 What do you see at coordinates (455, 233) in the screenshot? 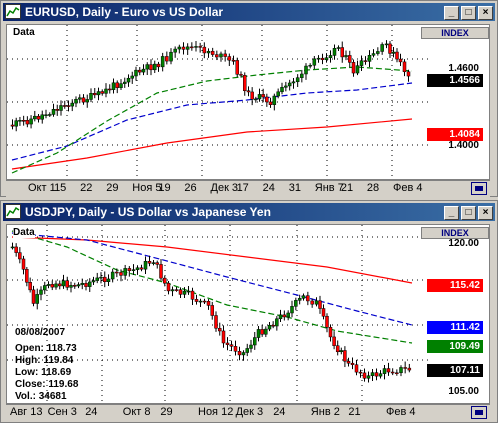
I see `usdjpy-index-button: INDEX` at bounding box center [455, 233].